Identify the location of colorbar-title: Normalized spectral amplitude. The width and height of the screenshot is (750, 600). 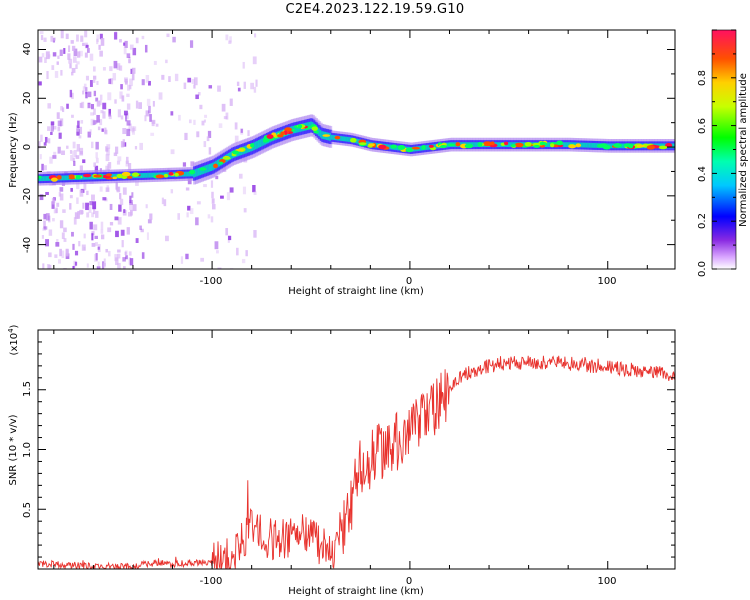
(743, 150).